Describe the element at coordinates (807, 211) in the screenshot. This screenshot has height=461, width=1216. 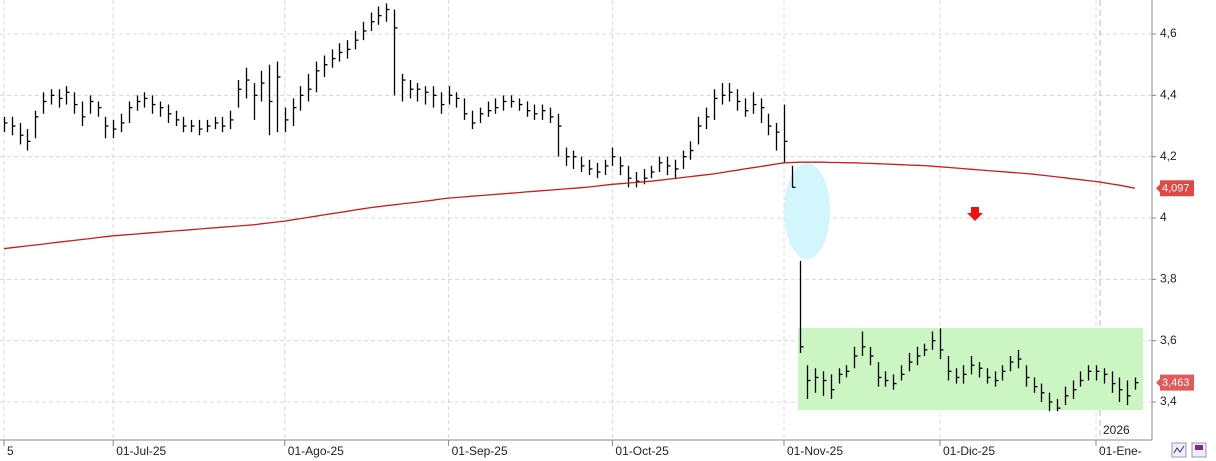
I see `highlight-ellipse` at that location.